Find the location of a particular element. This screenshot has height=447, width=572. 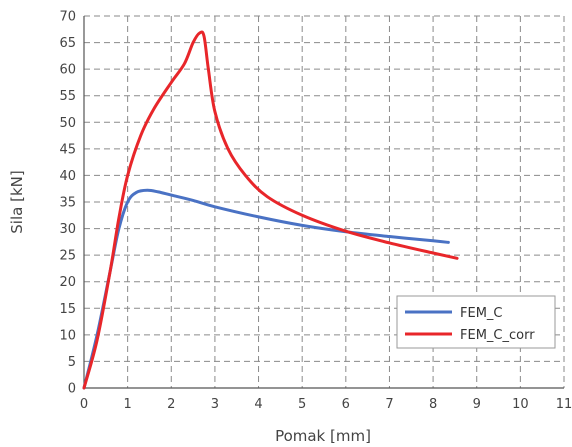

legend-label-fem-c-corr: FEM_C_corr is located at coordinates (497, 335).